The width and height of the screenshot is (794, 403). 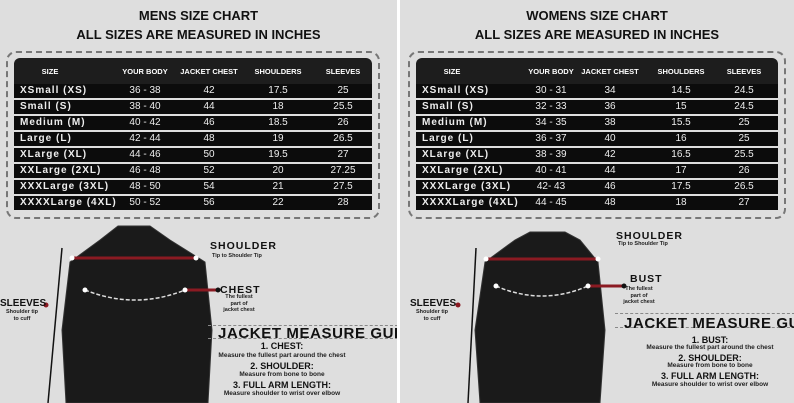 What do you see at coordinates (209, 122) in the screenshot?
I see `chest-cell: 46` at bounding box center [209, 122].